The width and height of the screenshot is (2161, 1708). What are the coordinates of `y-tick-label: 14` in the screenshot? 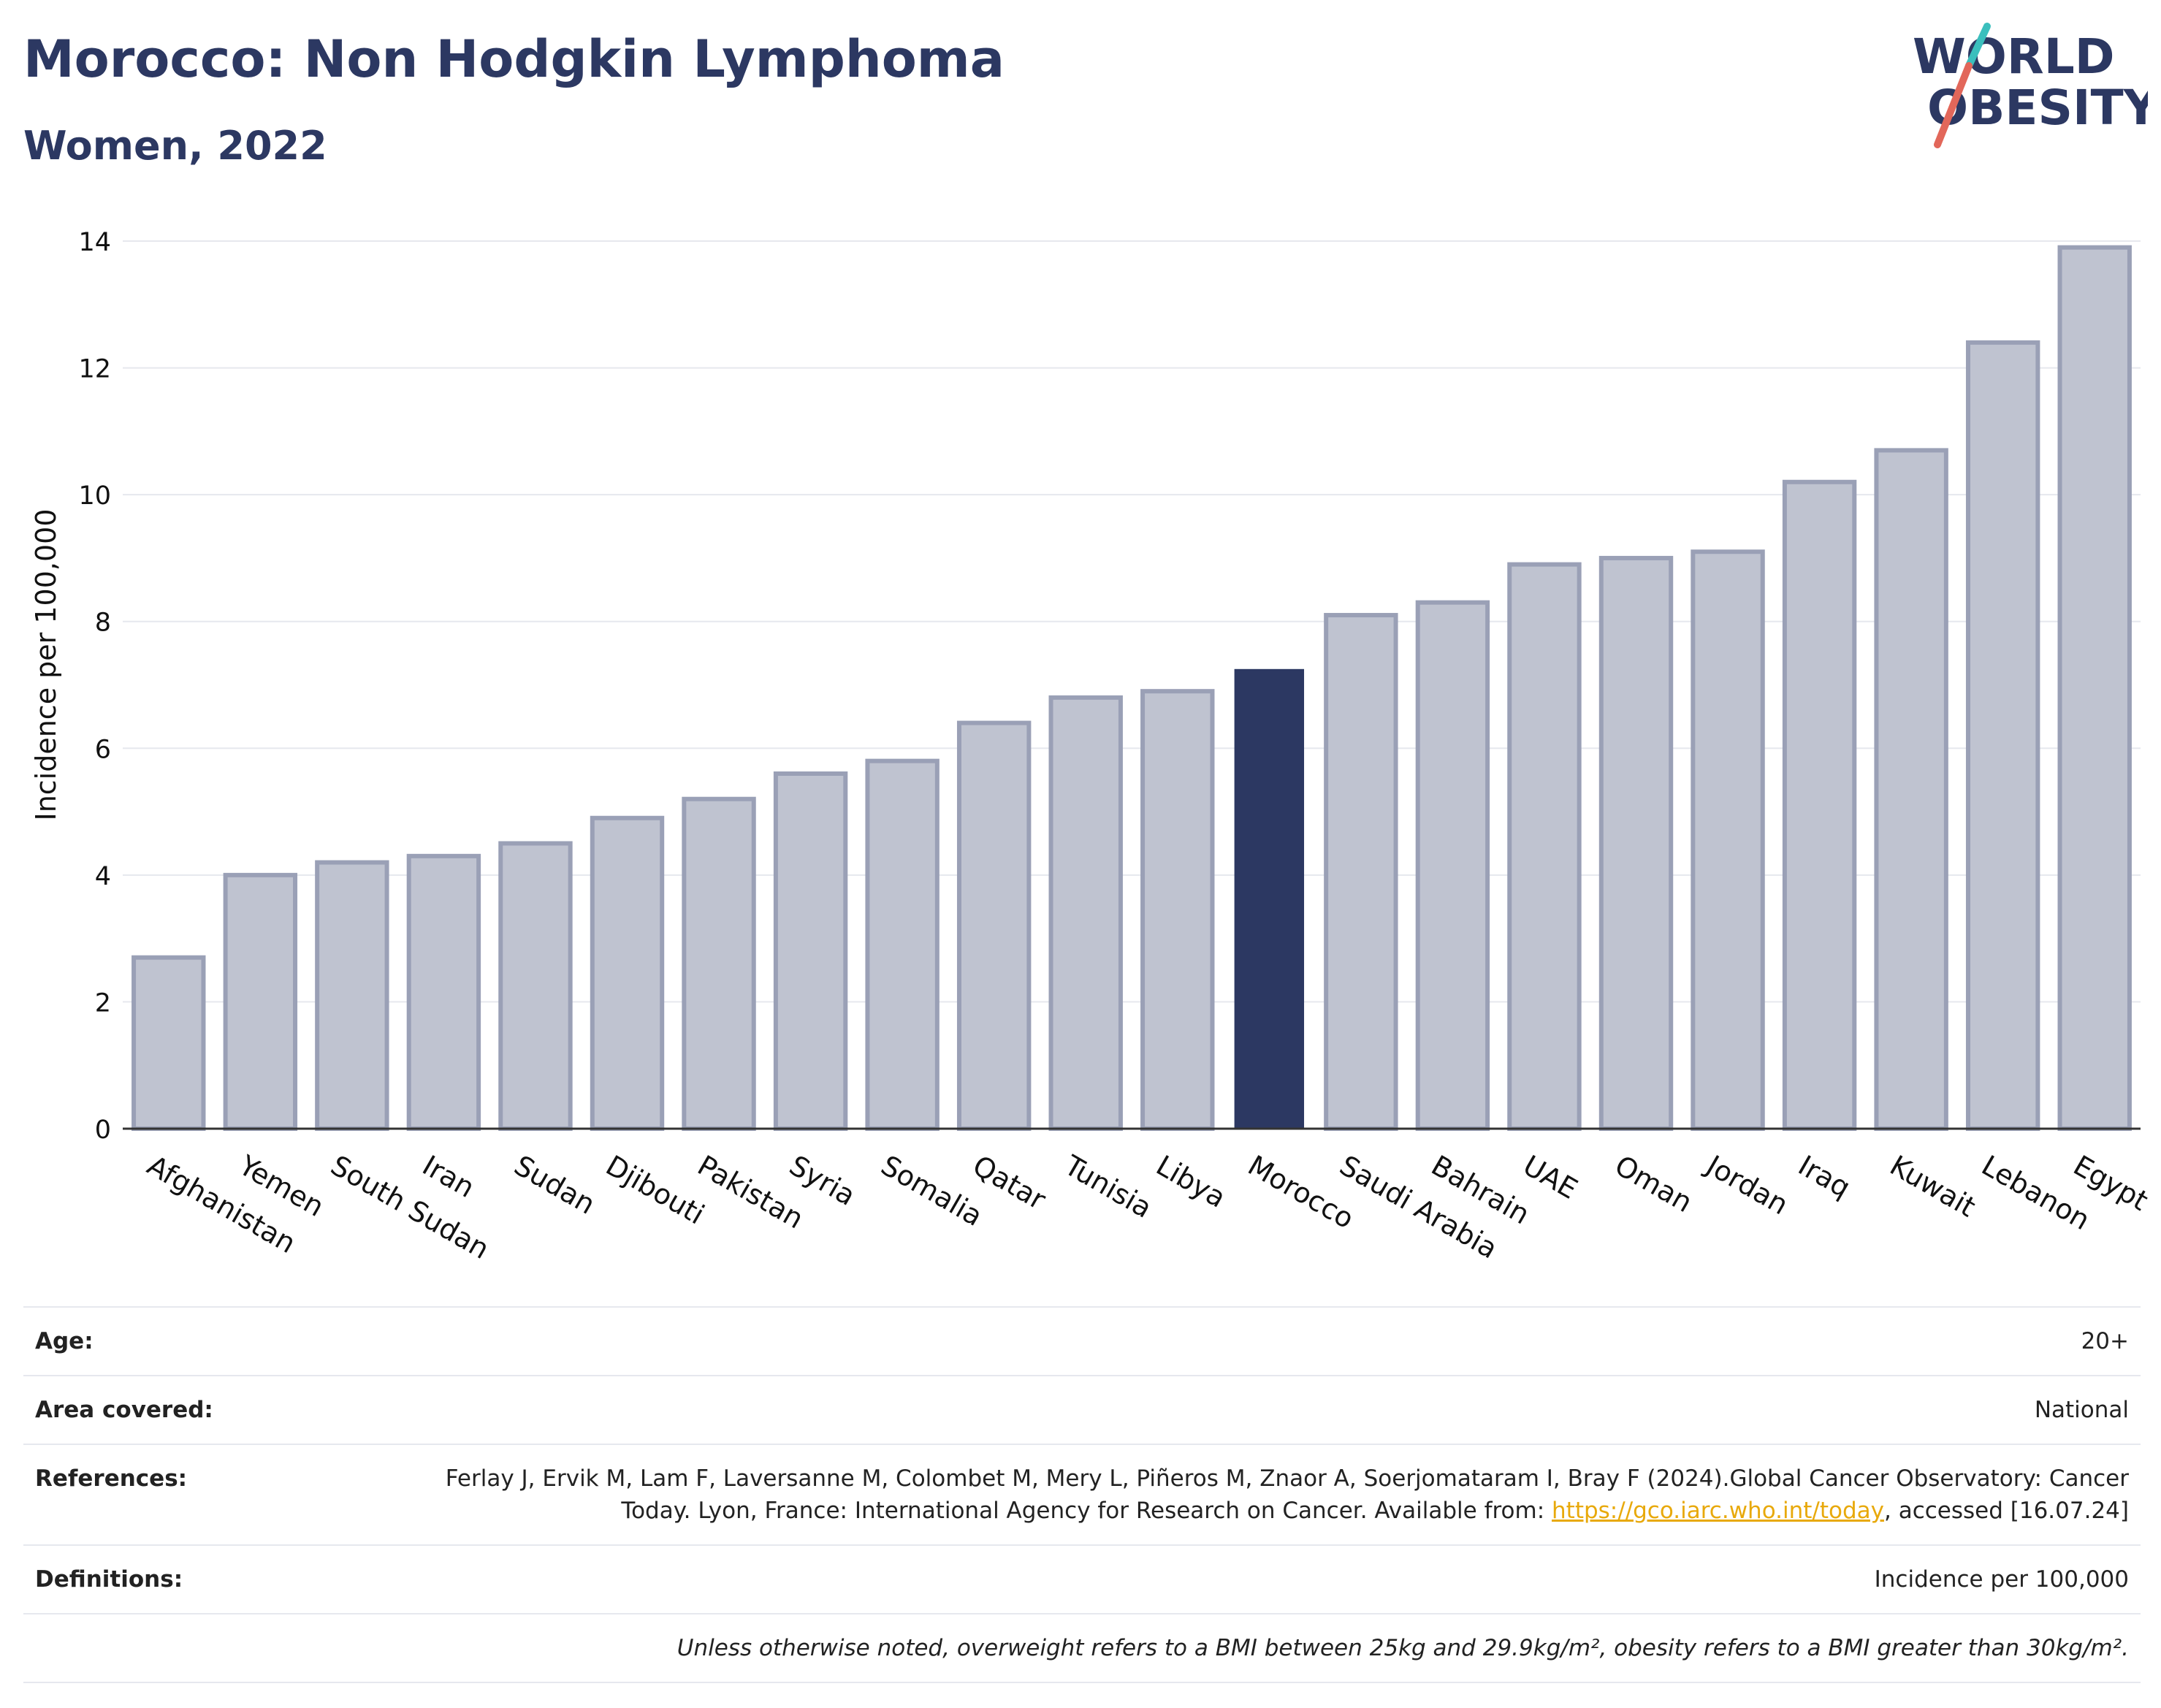 It's located at (94, 242).